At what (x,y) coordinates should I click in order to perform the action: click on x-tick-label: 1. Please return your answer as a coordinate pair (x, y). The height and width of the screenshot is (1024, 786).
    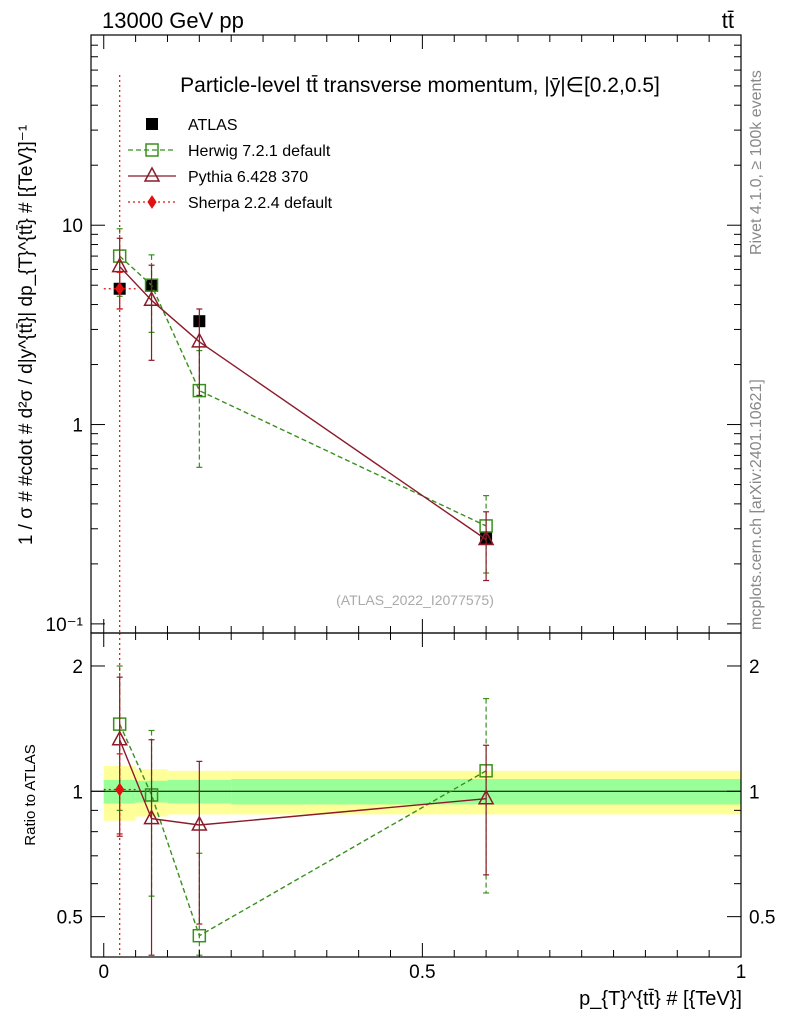
    Looking at the image, I should click on (741, 972).